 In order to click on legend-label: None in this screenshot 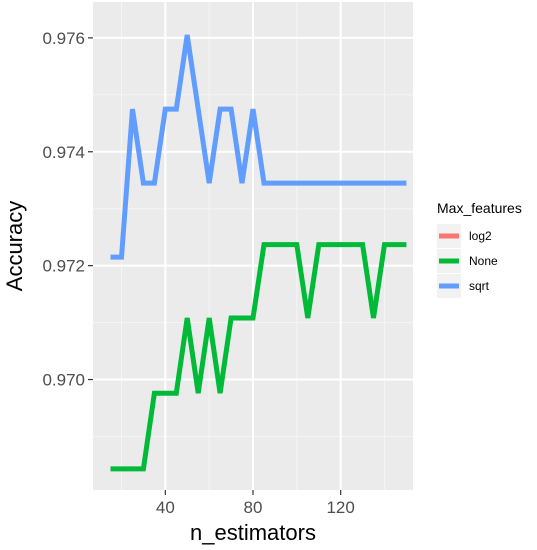, I will do `click(483, 261)`.